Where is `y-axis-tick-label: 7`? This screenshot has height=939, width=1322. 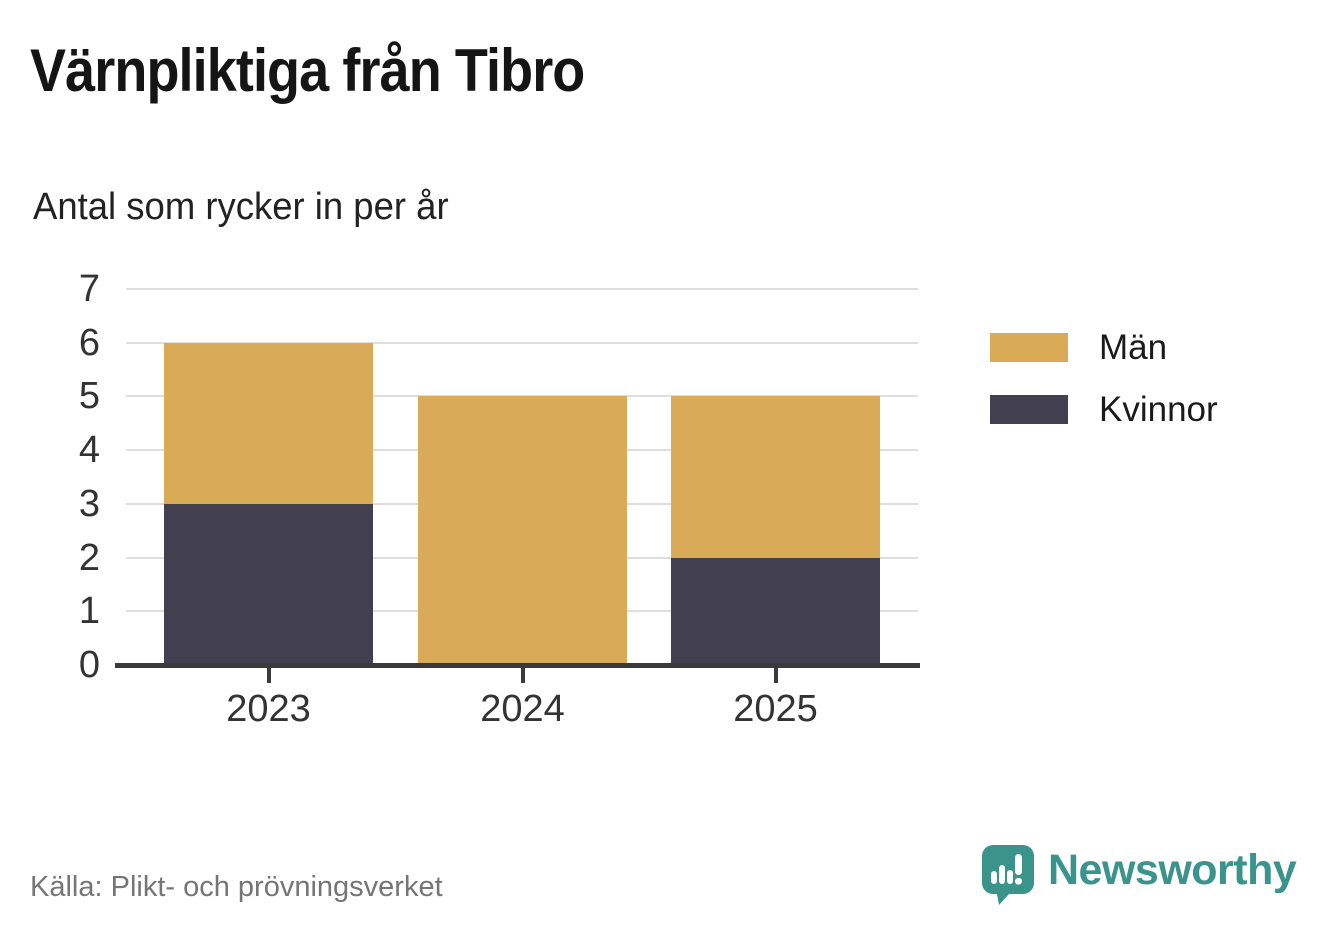
y-axis-tick-label: 7 is located at coordinates (89, 289).